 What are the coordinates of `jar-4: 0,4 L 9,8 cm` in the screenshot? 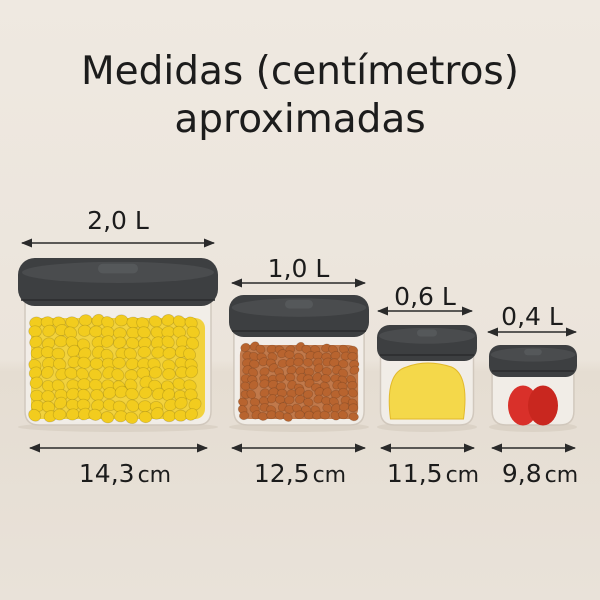 It's located at (532, 395).